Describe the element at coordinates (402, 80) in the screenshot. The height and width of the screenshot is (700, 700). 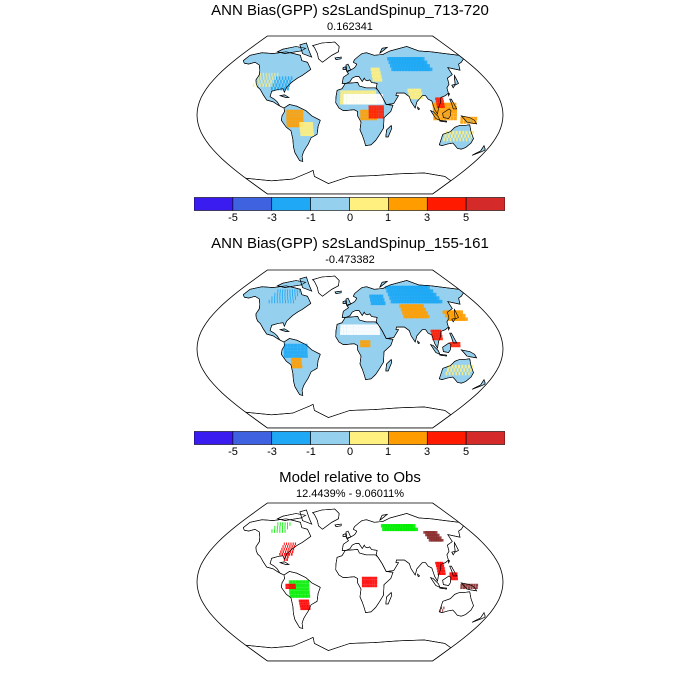
I see `coastline-eu` at that location.